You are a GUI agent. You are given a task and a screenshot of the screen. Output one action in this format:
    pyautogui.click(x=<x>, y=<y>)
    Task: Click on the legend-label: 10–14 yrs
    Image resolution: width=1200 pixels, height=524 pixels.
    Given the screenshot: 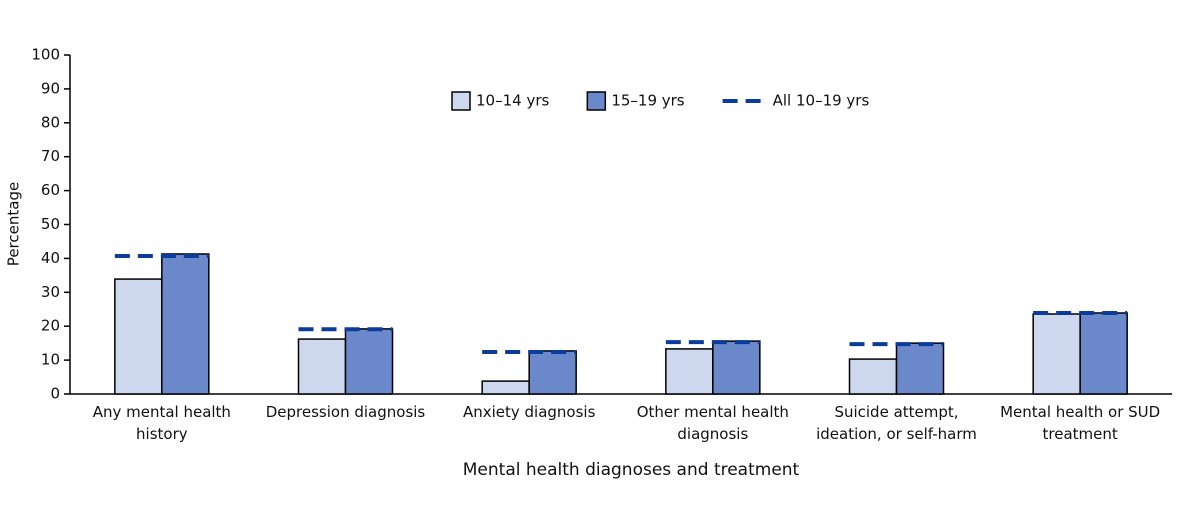 What is the action you would take?
    pyautogui.click(x=512, y=101)
    